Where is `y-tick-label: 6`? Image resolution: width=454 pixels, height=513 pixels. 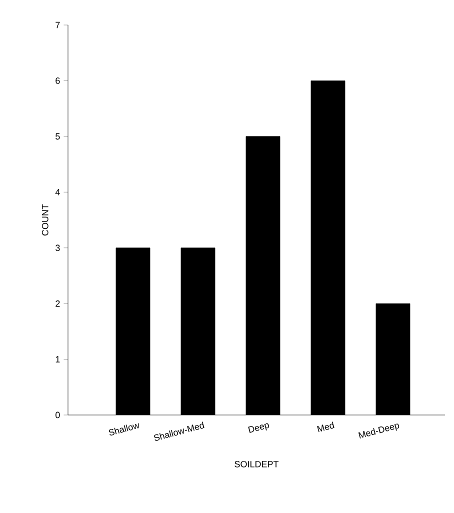
y-tick-label: 6 is located at coordinates (58, 81).